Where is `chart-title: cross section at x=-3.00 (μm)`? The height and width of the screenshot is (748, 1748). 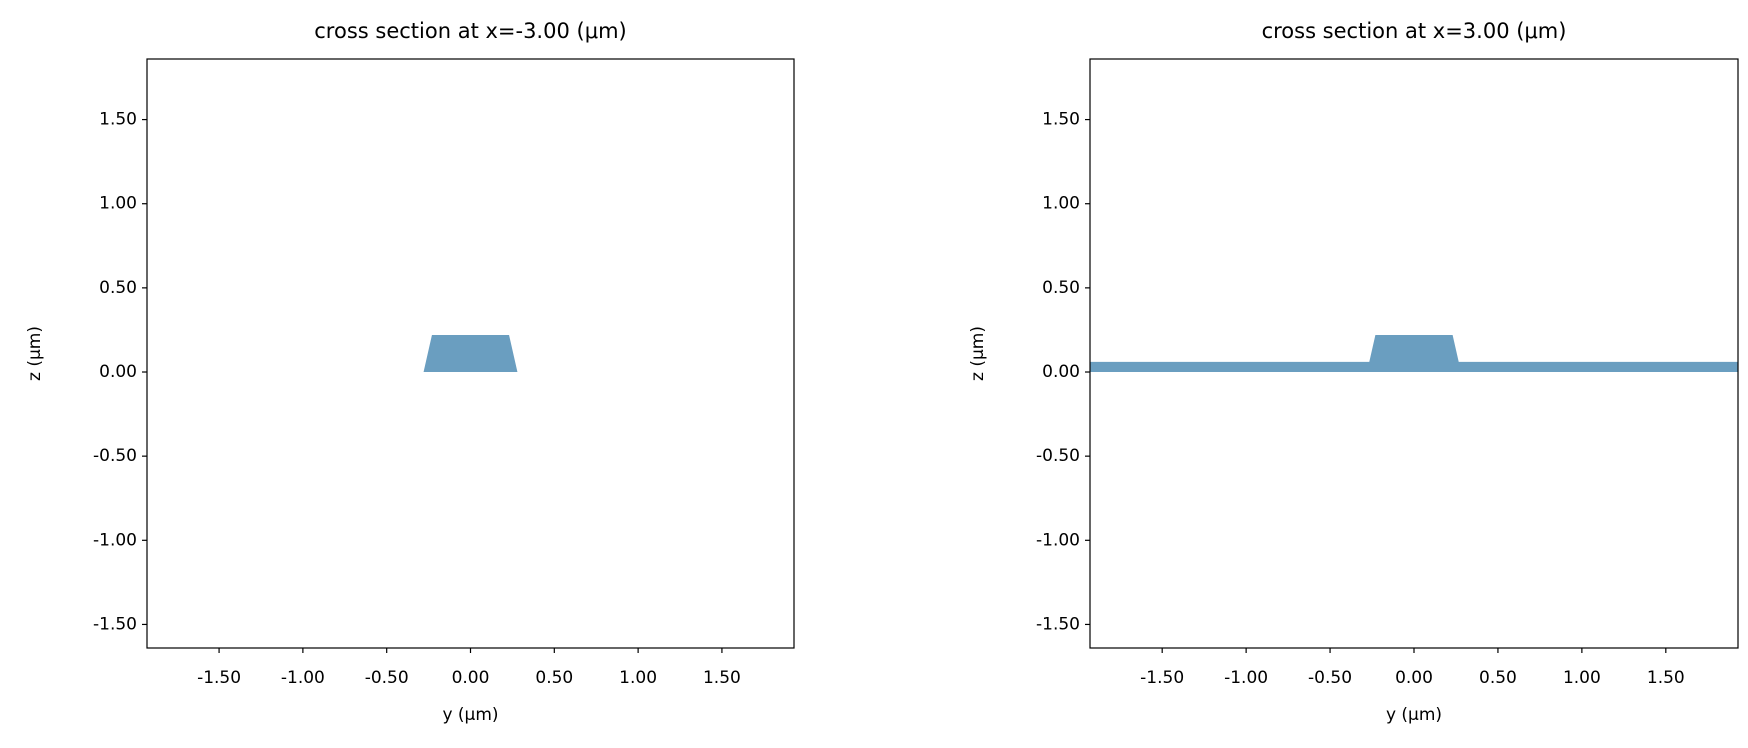 chart-title: cross section at x=-3.00 (μm) is located at coordinates (470, 31).